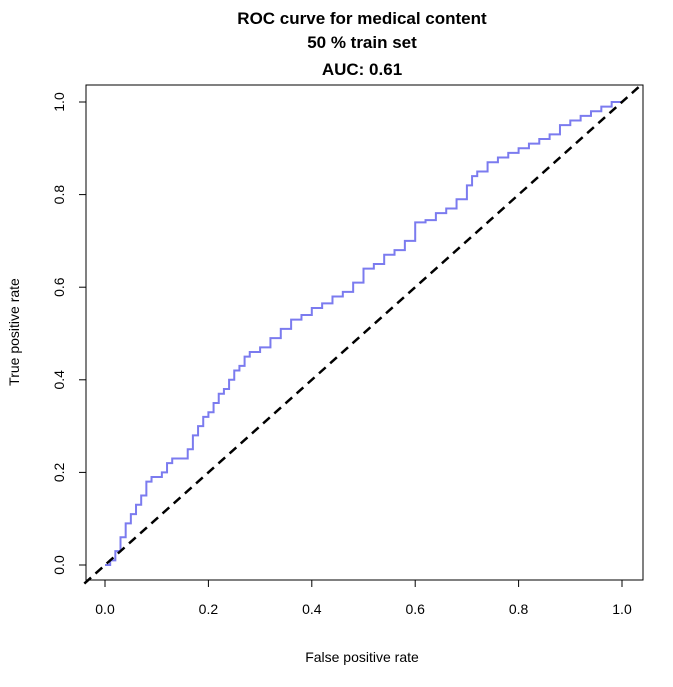 The width and height of the screenshot is (673, 687). What do you see at coordinates (105, 609) in the screenshot?
I see `x-tick-label: 0.0` at bounding box center [105, 609].